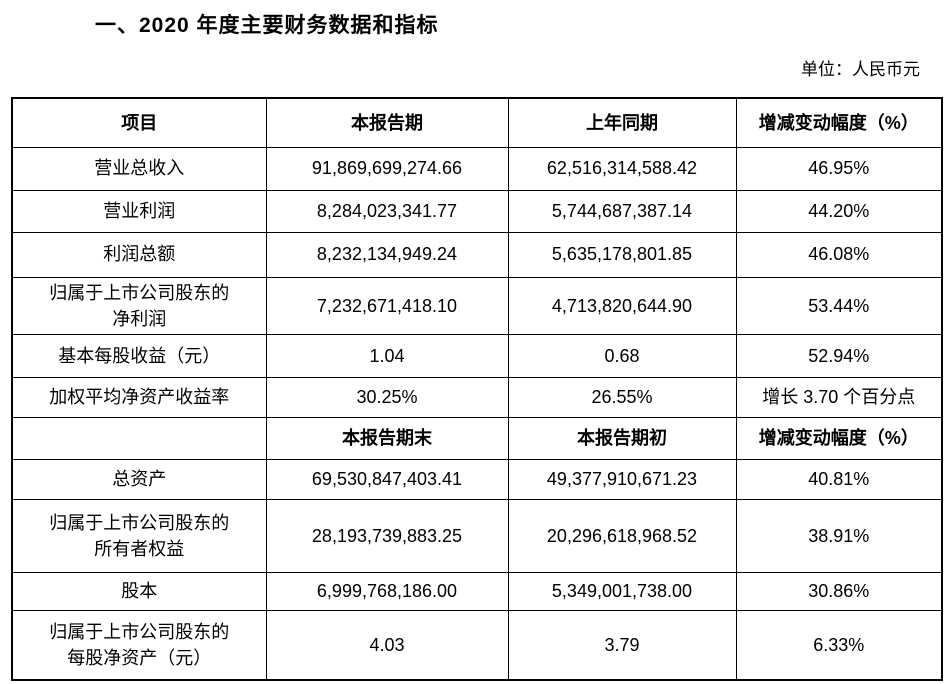 The image size is (952, 684). Describe the element at coordinates (839, 591) in the screenshot. I see `cell-change: 30.86%` at that location.